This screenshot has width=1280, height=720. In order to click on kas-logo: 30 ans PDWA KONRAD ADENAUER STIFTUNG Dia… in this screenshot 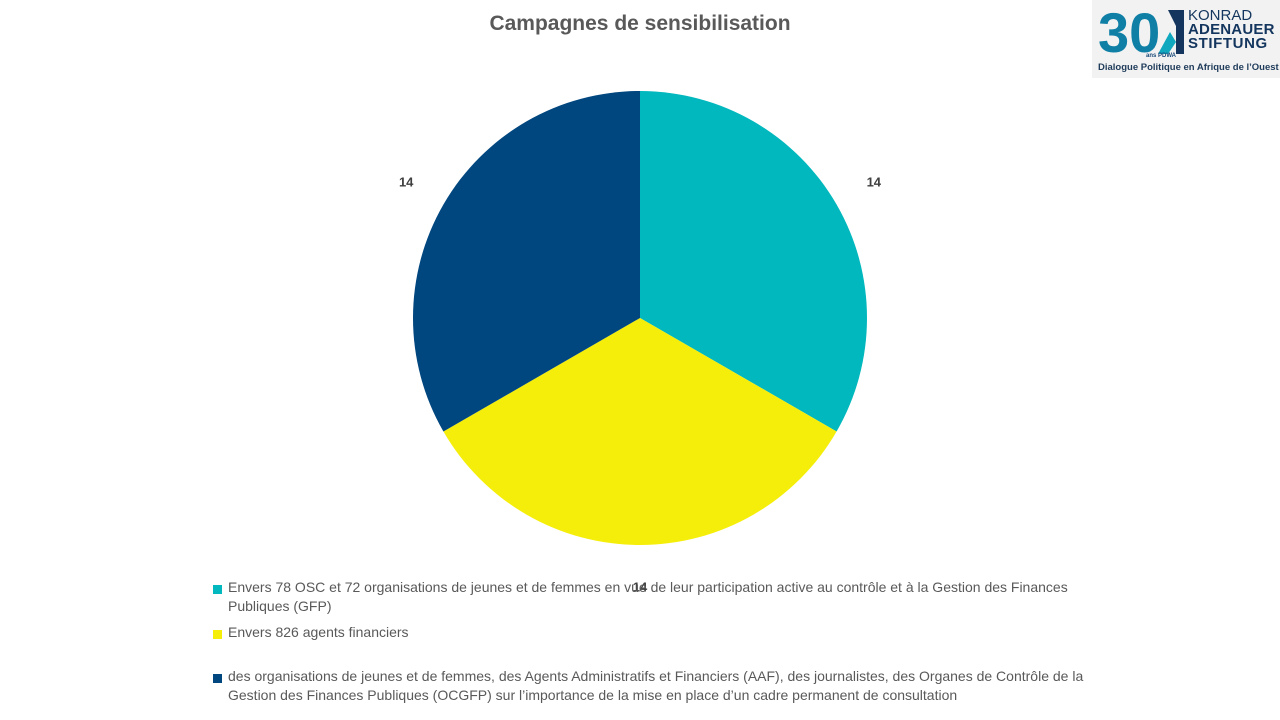, I will do `click(1186, 39)`.